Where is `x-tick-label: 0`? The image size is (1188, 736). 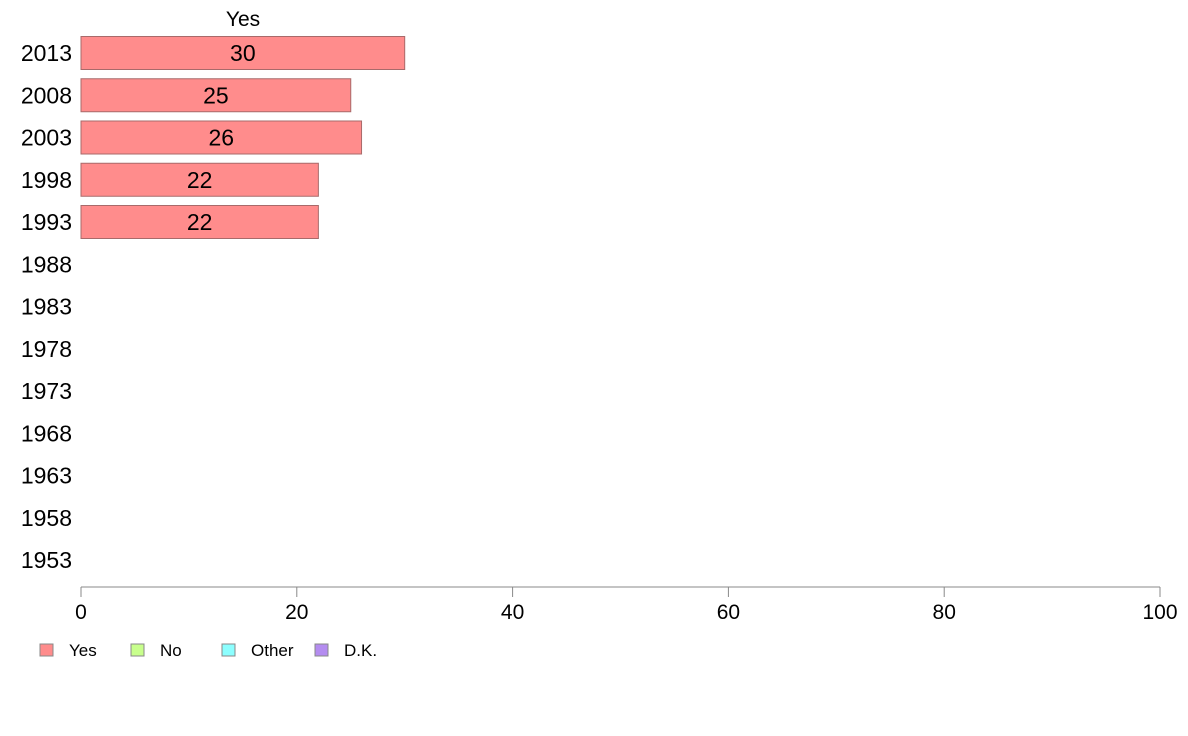
x-tick-label: 0 is located at coordinates (81, 612).